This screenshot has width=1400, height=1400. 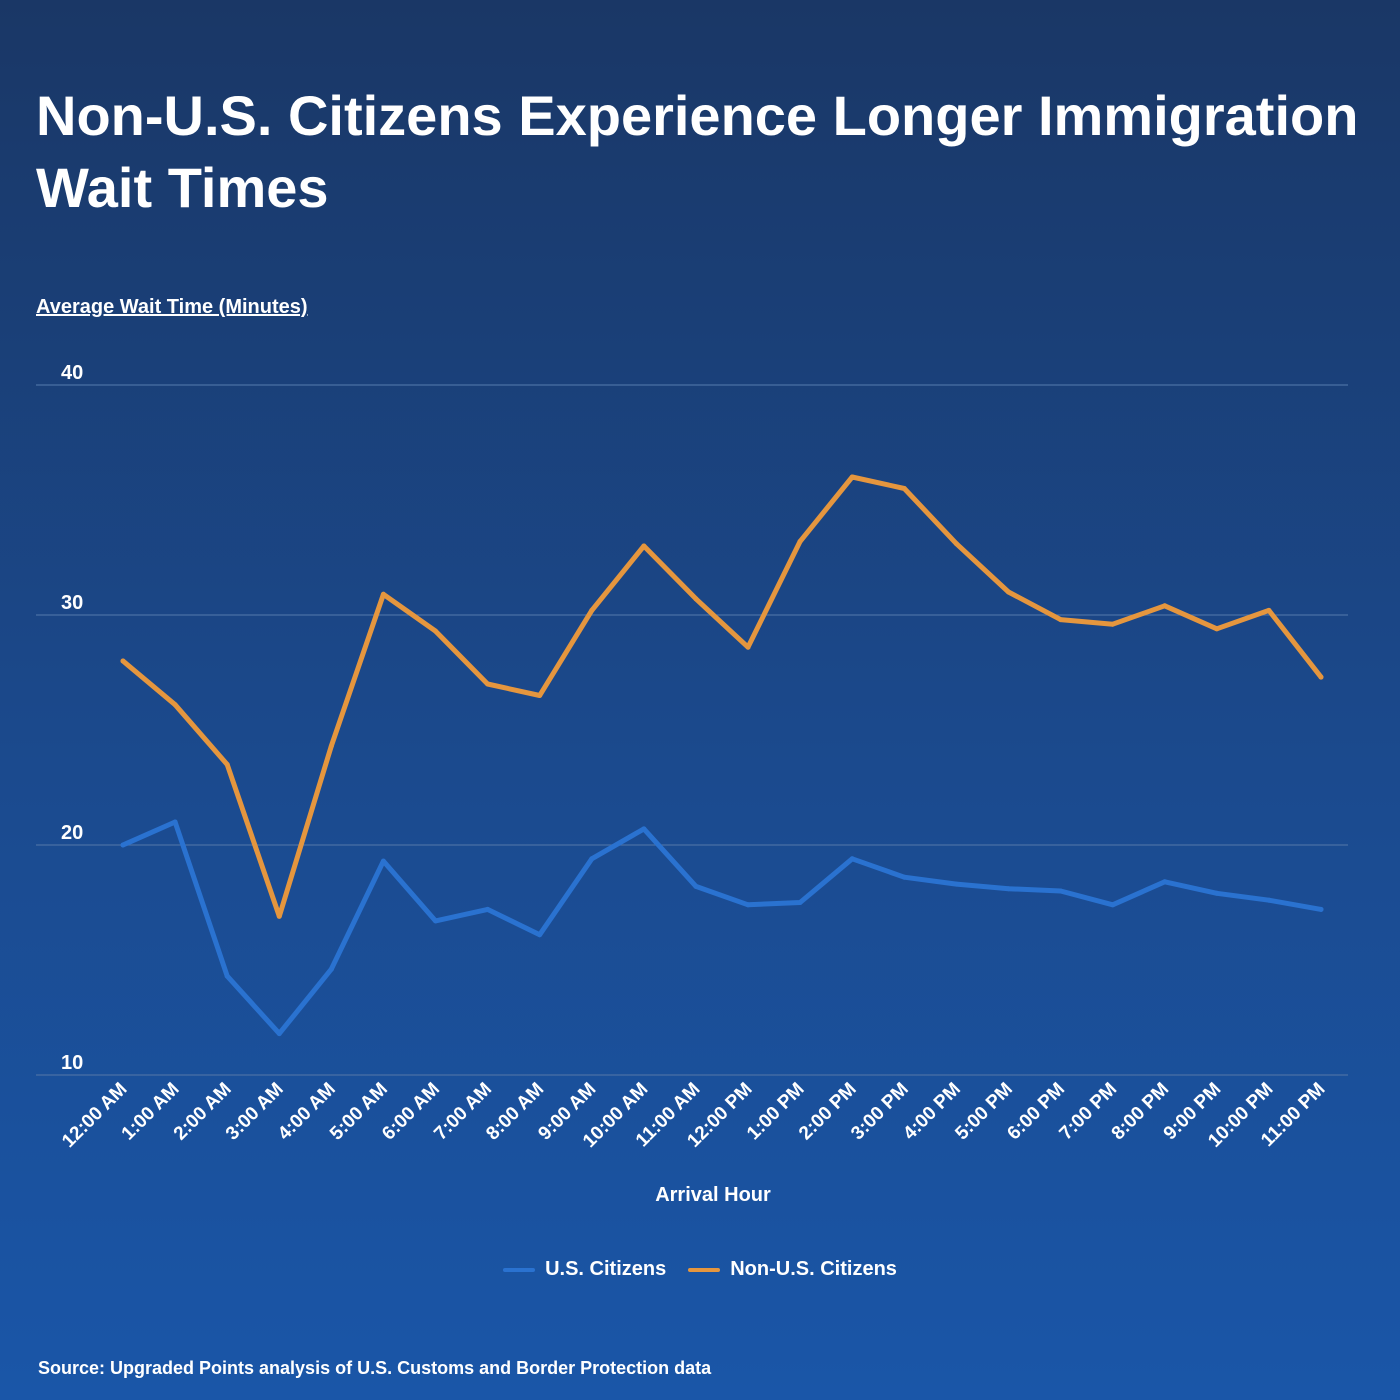 What do you see at coordinates (713, 1195) in the screenshot?
I see `x-axis-title: Arrival Hour` at bounding box center [713, 1195].